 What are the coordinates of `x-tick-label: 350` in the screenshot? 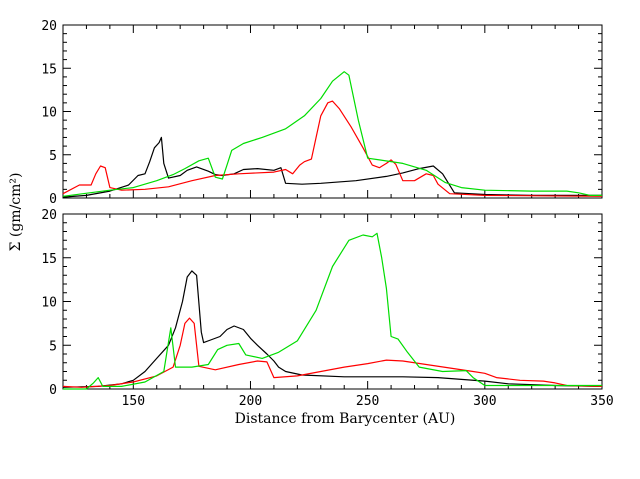 It's located at (601, 401).